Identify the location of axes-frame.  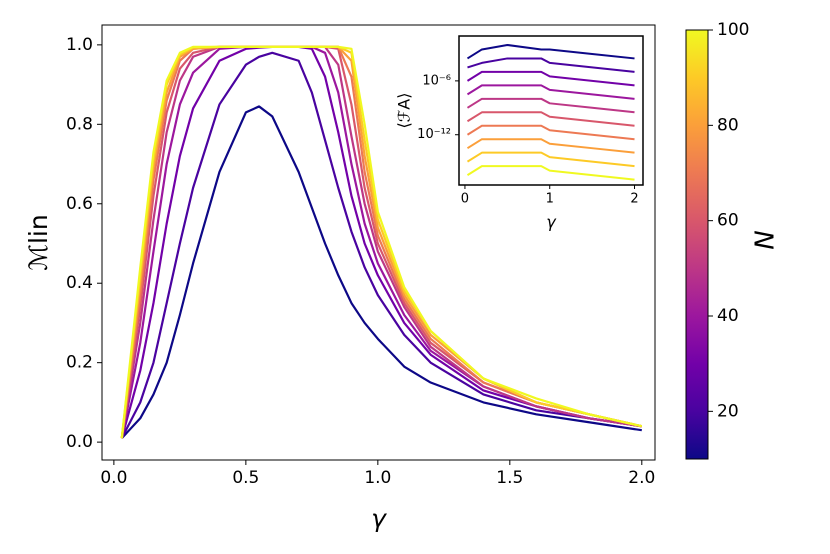
(551, 110).